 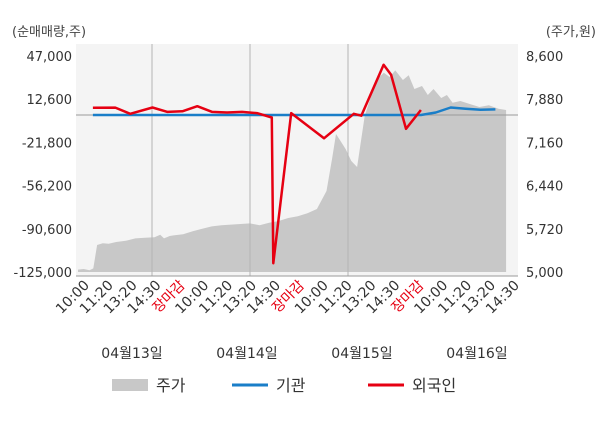 I want to click on right-tick-label: 5,720, so click(x=544, y=230).